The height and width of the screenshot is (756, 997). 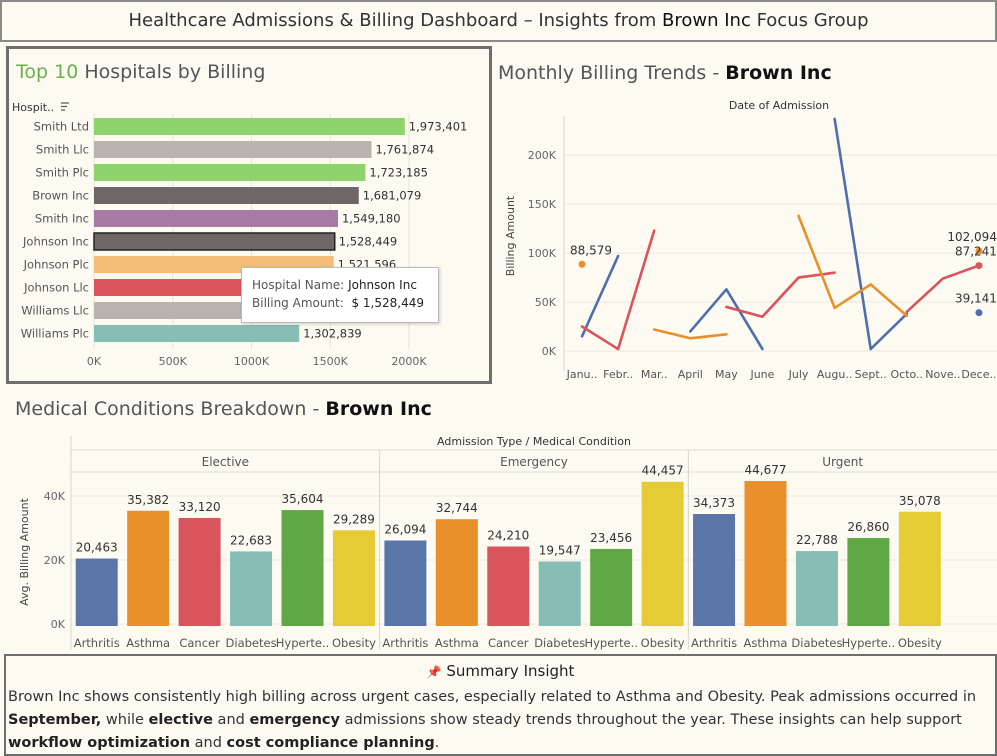 What do you see at coordinates (976, 299) in the screenshot?
I see `trend-point-label: 39,141` at bounding box center [976, 299].